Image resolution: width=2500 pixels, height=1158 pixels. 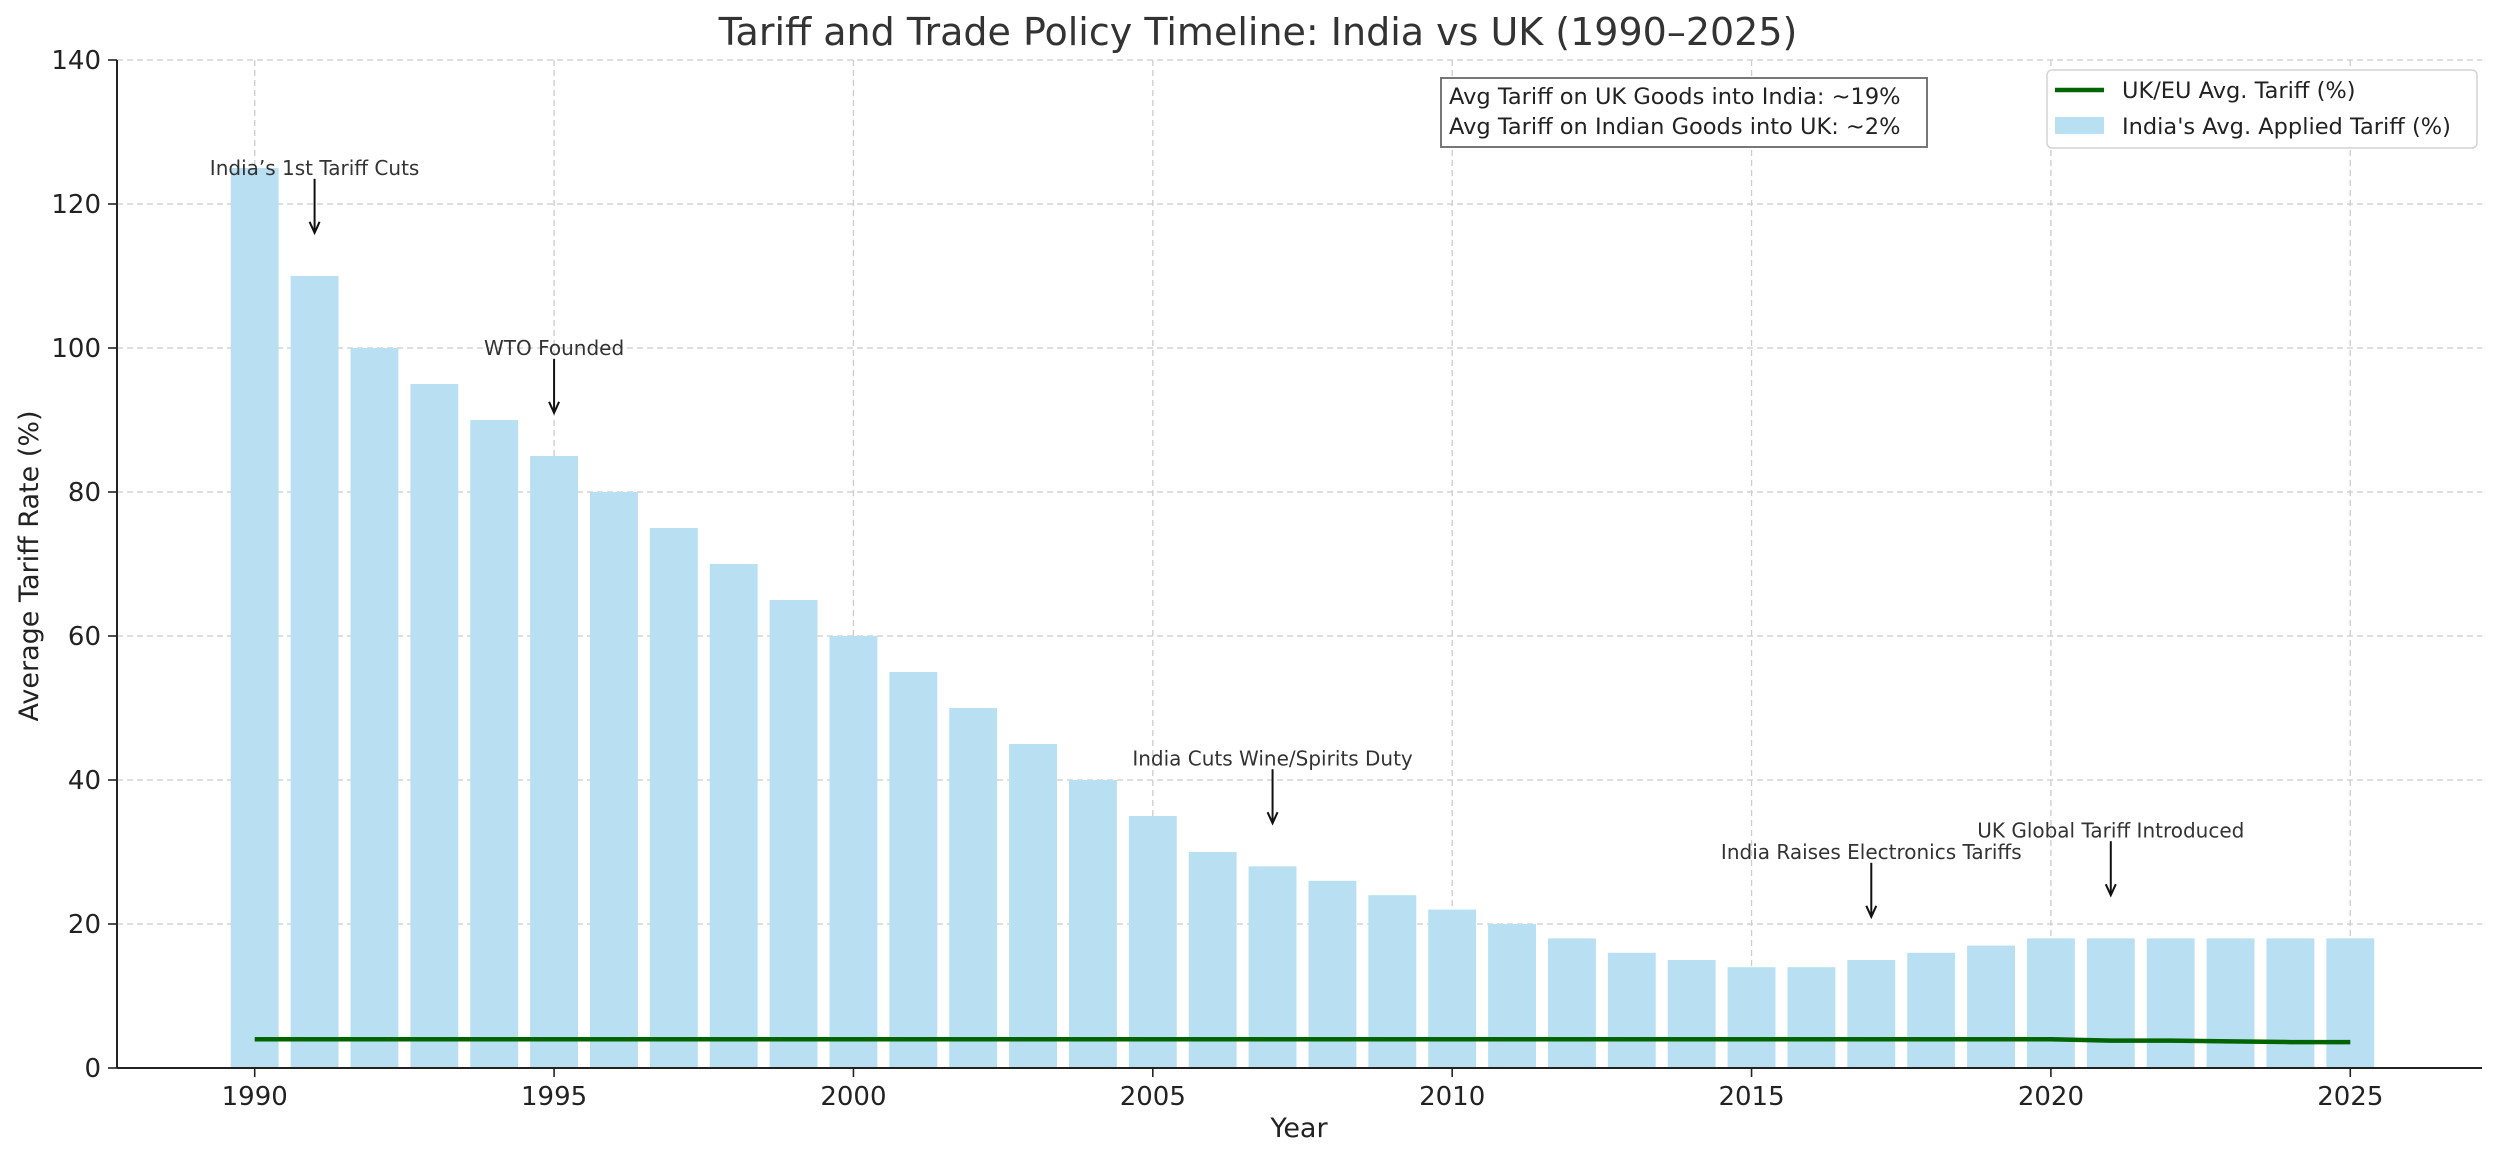 I want to click on y-tick-label: 60, so click(x=84, y=637).